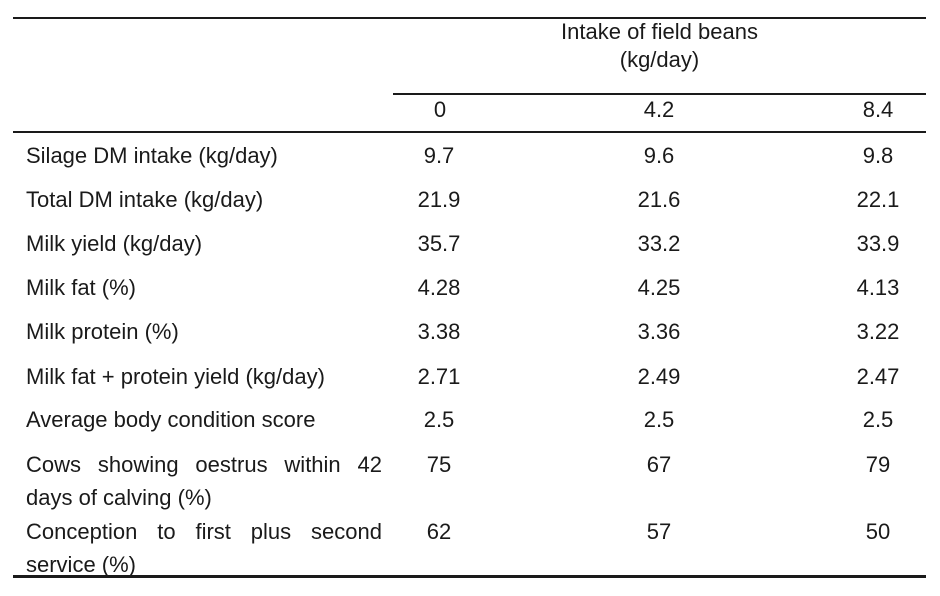 This screenshot has width=940, height=596. What do you see at coordinates (439, 155) in the screenshot?
I see `cell-value: 9.7` at bounding box center [439, 155].